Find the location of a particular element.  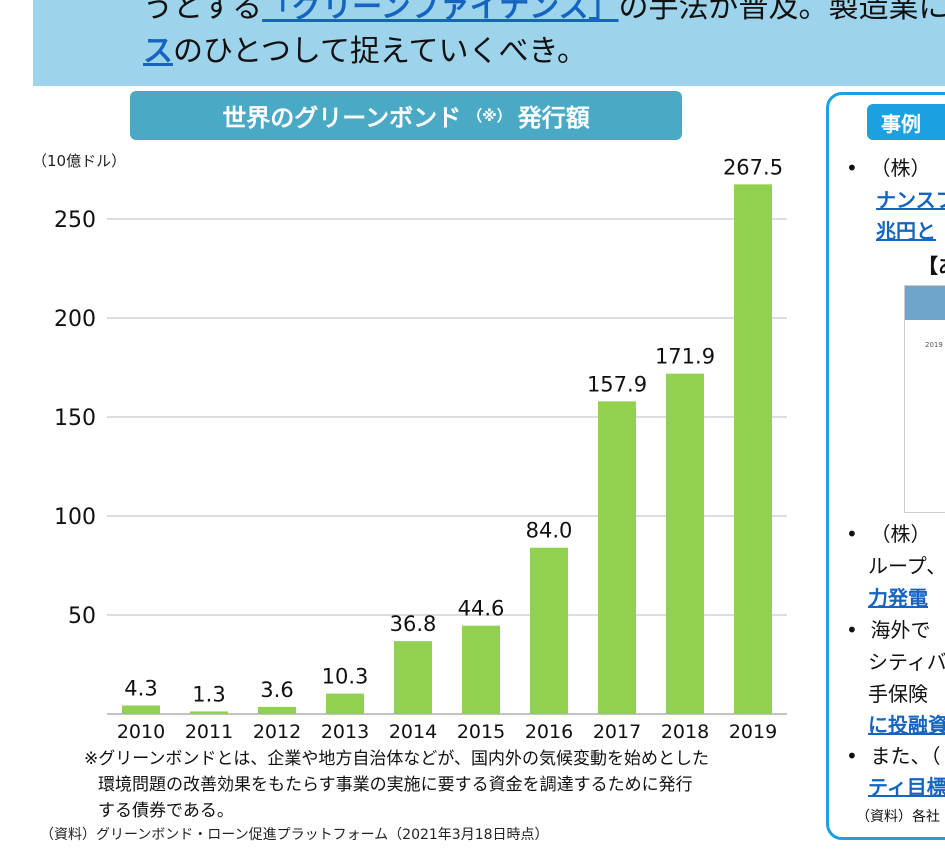

note-line: する債券である。 is located at coordinates (166, 811).